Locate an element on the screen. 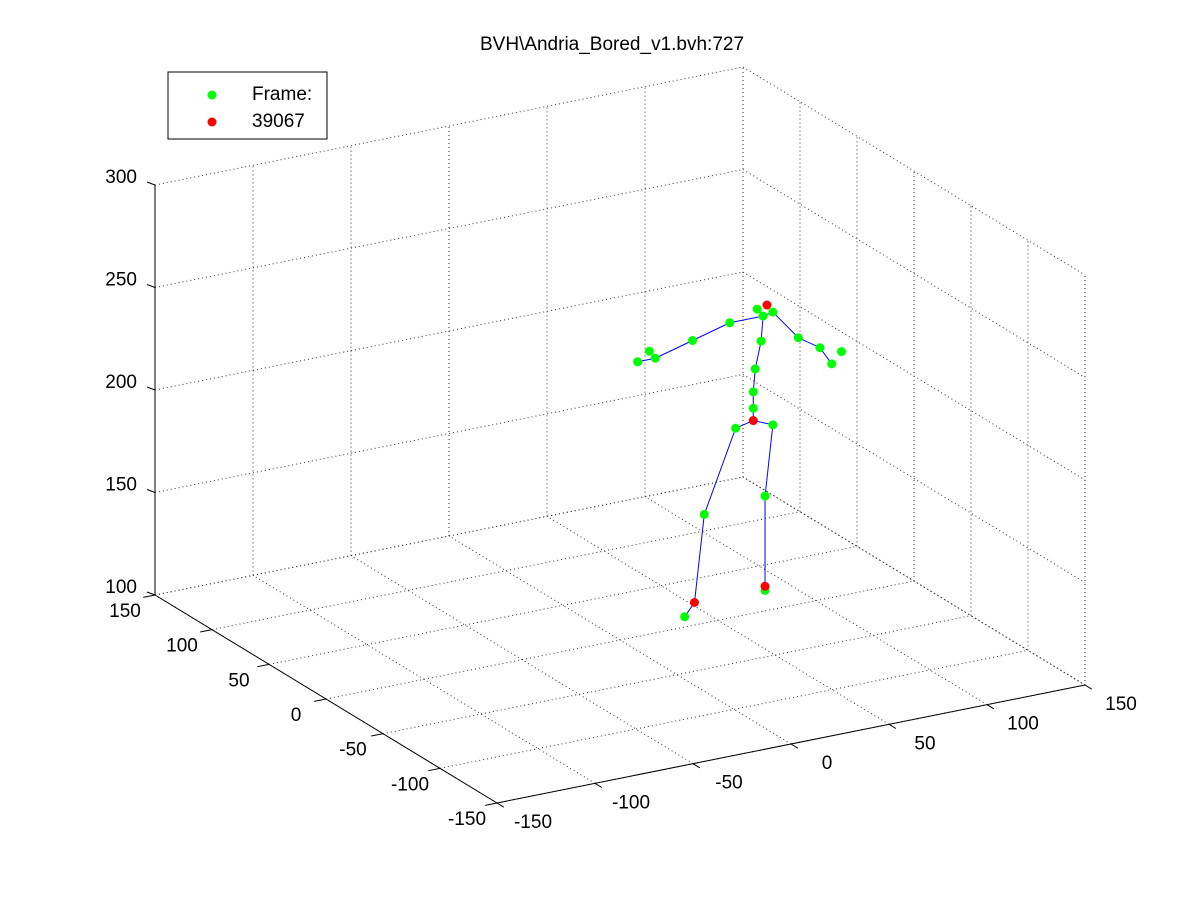 The height and width of the screenshot is (901, 1201). chart-title: BVH\Andria_Bored_v1.bvh:727 is located at coordinates (612, 44).